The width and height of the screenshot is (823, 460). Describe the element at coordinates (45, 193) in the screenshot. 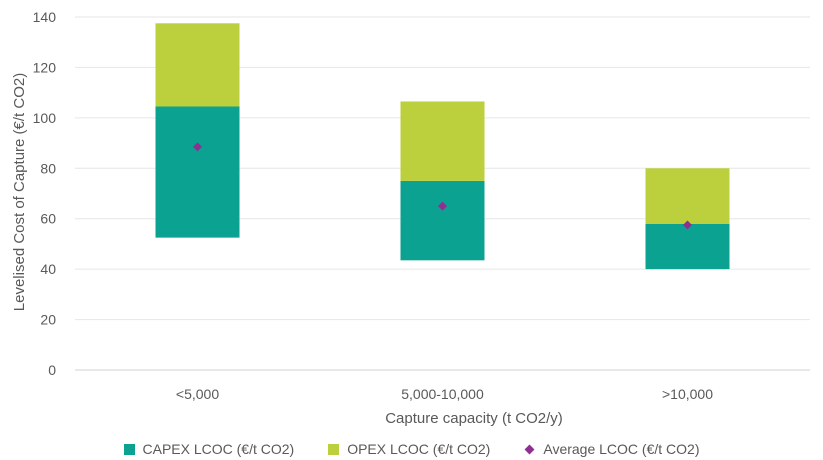

I see `y-tick-labels: 0 20 40 60 80 100 120 140` at that location.